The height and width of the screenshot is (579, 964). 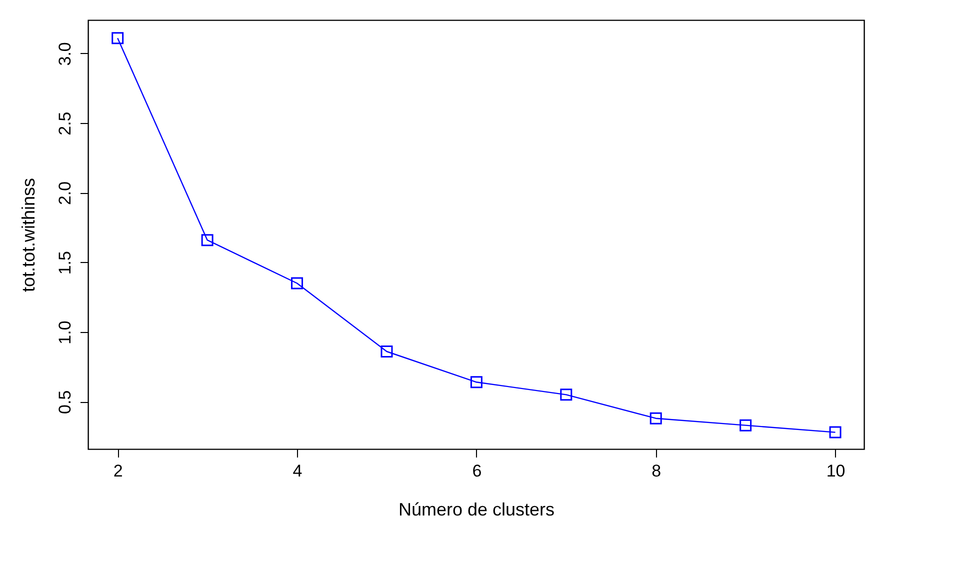 What do you see at coordinates (65, 193) in the screenshot?
I see `y-tick-label: 2.0` at bounding box center [65, 193].